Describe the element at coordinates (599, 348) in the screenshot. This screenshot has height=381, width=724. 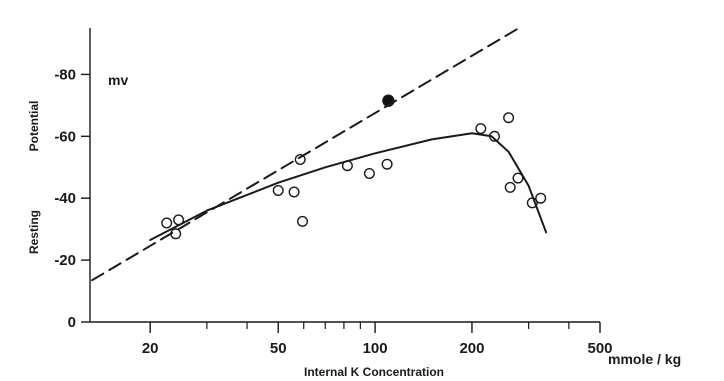
I see `x-tick-label: 500` at that location.